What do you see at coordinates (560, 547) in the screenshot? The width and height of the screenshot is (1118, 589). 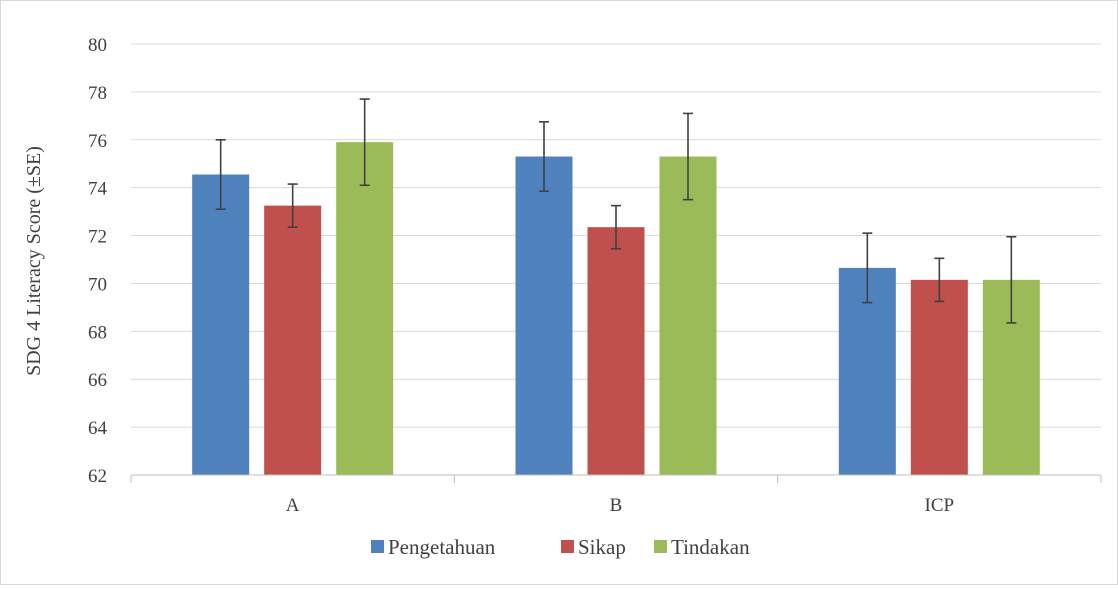 I see `legend: Pengetahuan Sikap Tindakan` at bounding box center [560, 547].